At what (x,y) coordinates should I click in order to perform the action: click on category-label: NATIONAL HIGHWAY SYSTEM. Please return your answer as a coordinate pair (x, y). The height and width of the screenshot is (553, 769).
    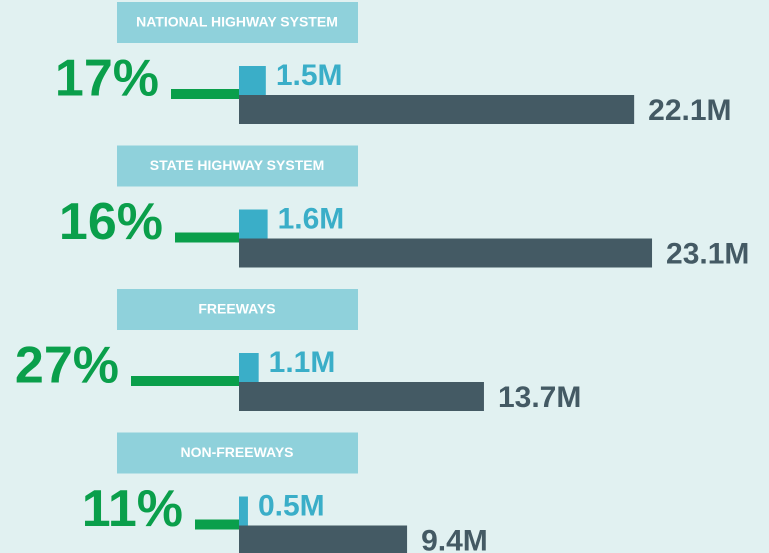
    Looking at the image, I should click on (237, 22).